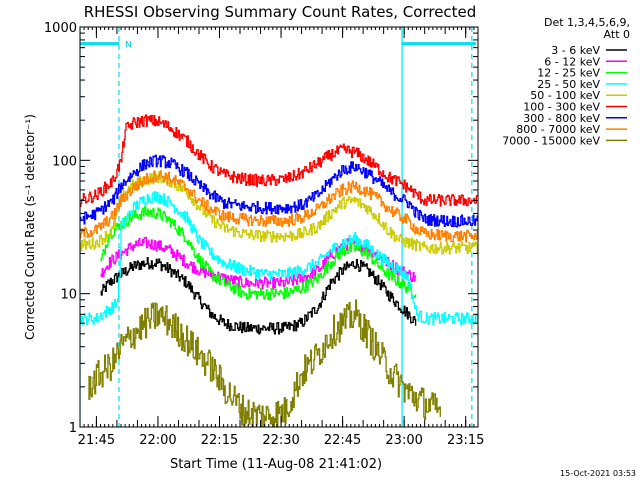  I want to click on y-tick-label: 10, so click(68, 295).